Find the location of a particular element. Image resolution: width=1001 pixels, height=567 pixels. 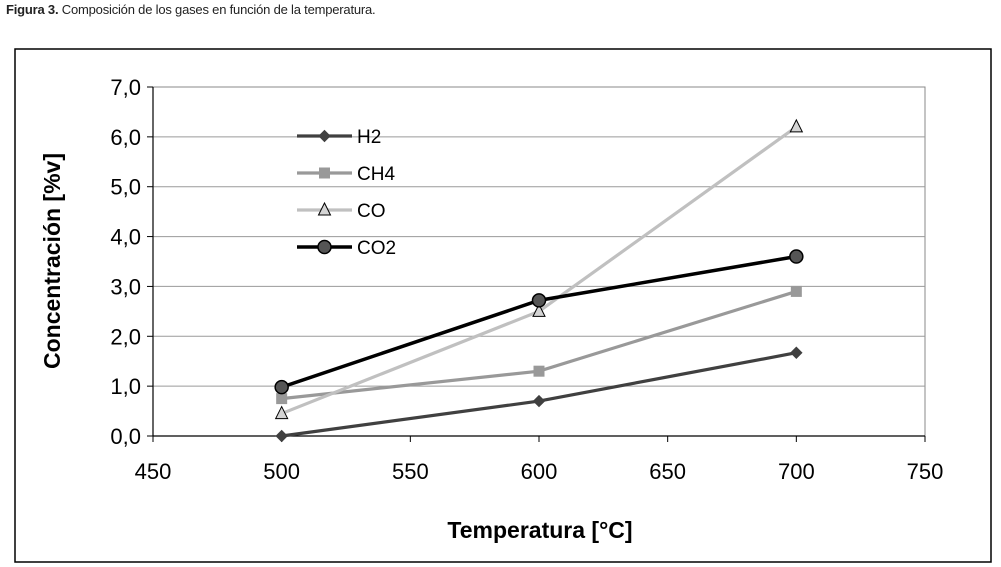

y-tick-label: 2,0 is located at coordinates (125, 336).